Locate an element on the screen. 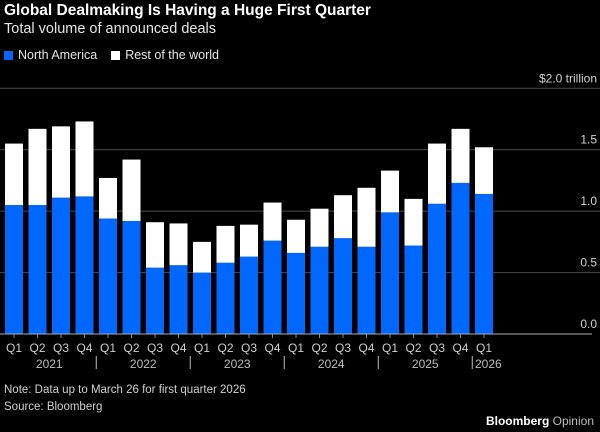 The width and height of the screenshot is (600, 432). chart-source: Source: Bloomberg is located at coordinates (53, 407).